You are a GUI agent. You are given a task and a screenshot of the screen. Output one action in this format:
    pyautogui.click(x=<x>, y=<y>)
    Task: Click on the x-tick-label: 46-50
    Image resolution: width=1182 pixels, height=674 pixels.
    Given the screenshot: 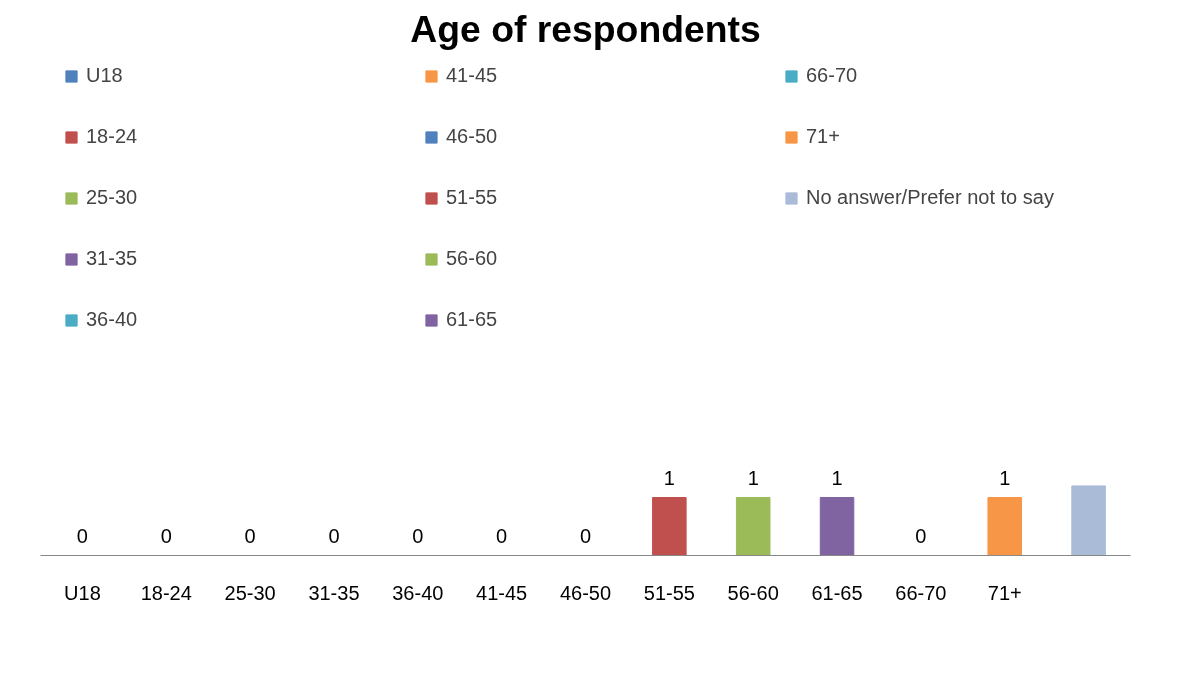 What is the action you would take?
    pyautogui.click(x=585, y=592)
    